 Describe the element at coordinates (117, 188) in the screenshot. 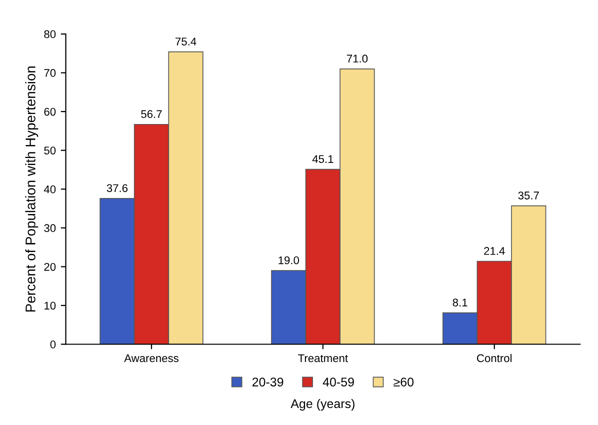

I see `data-label: 37.6` at that location.